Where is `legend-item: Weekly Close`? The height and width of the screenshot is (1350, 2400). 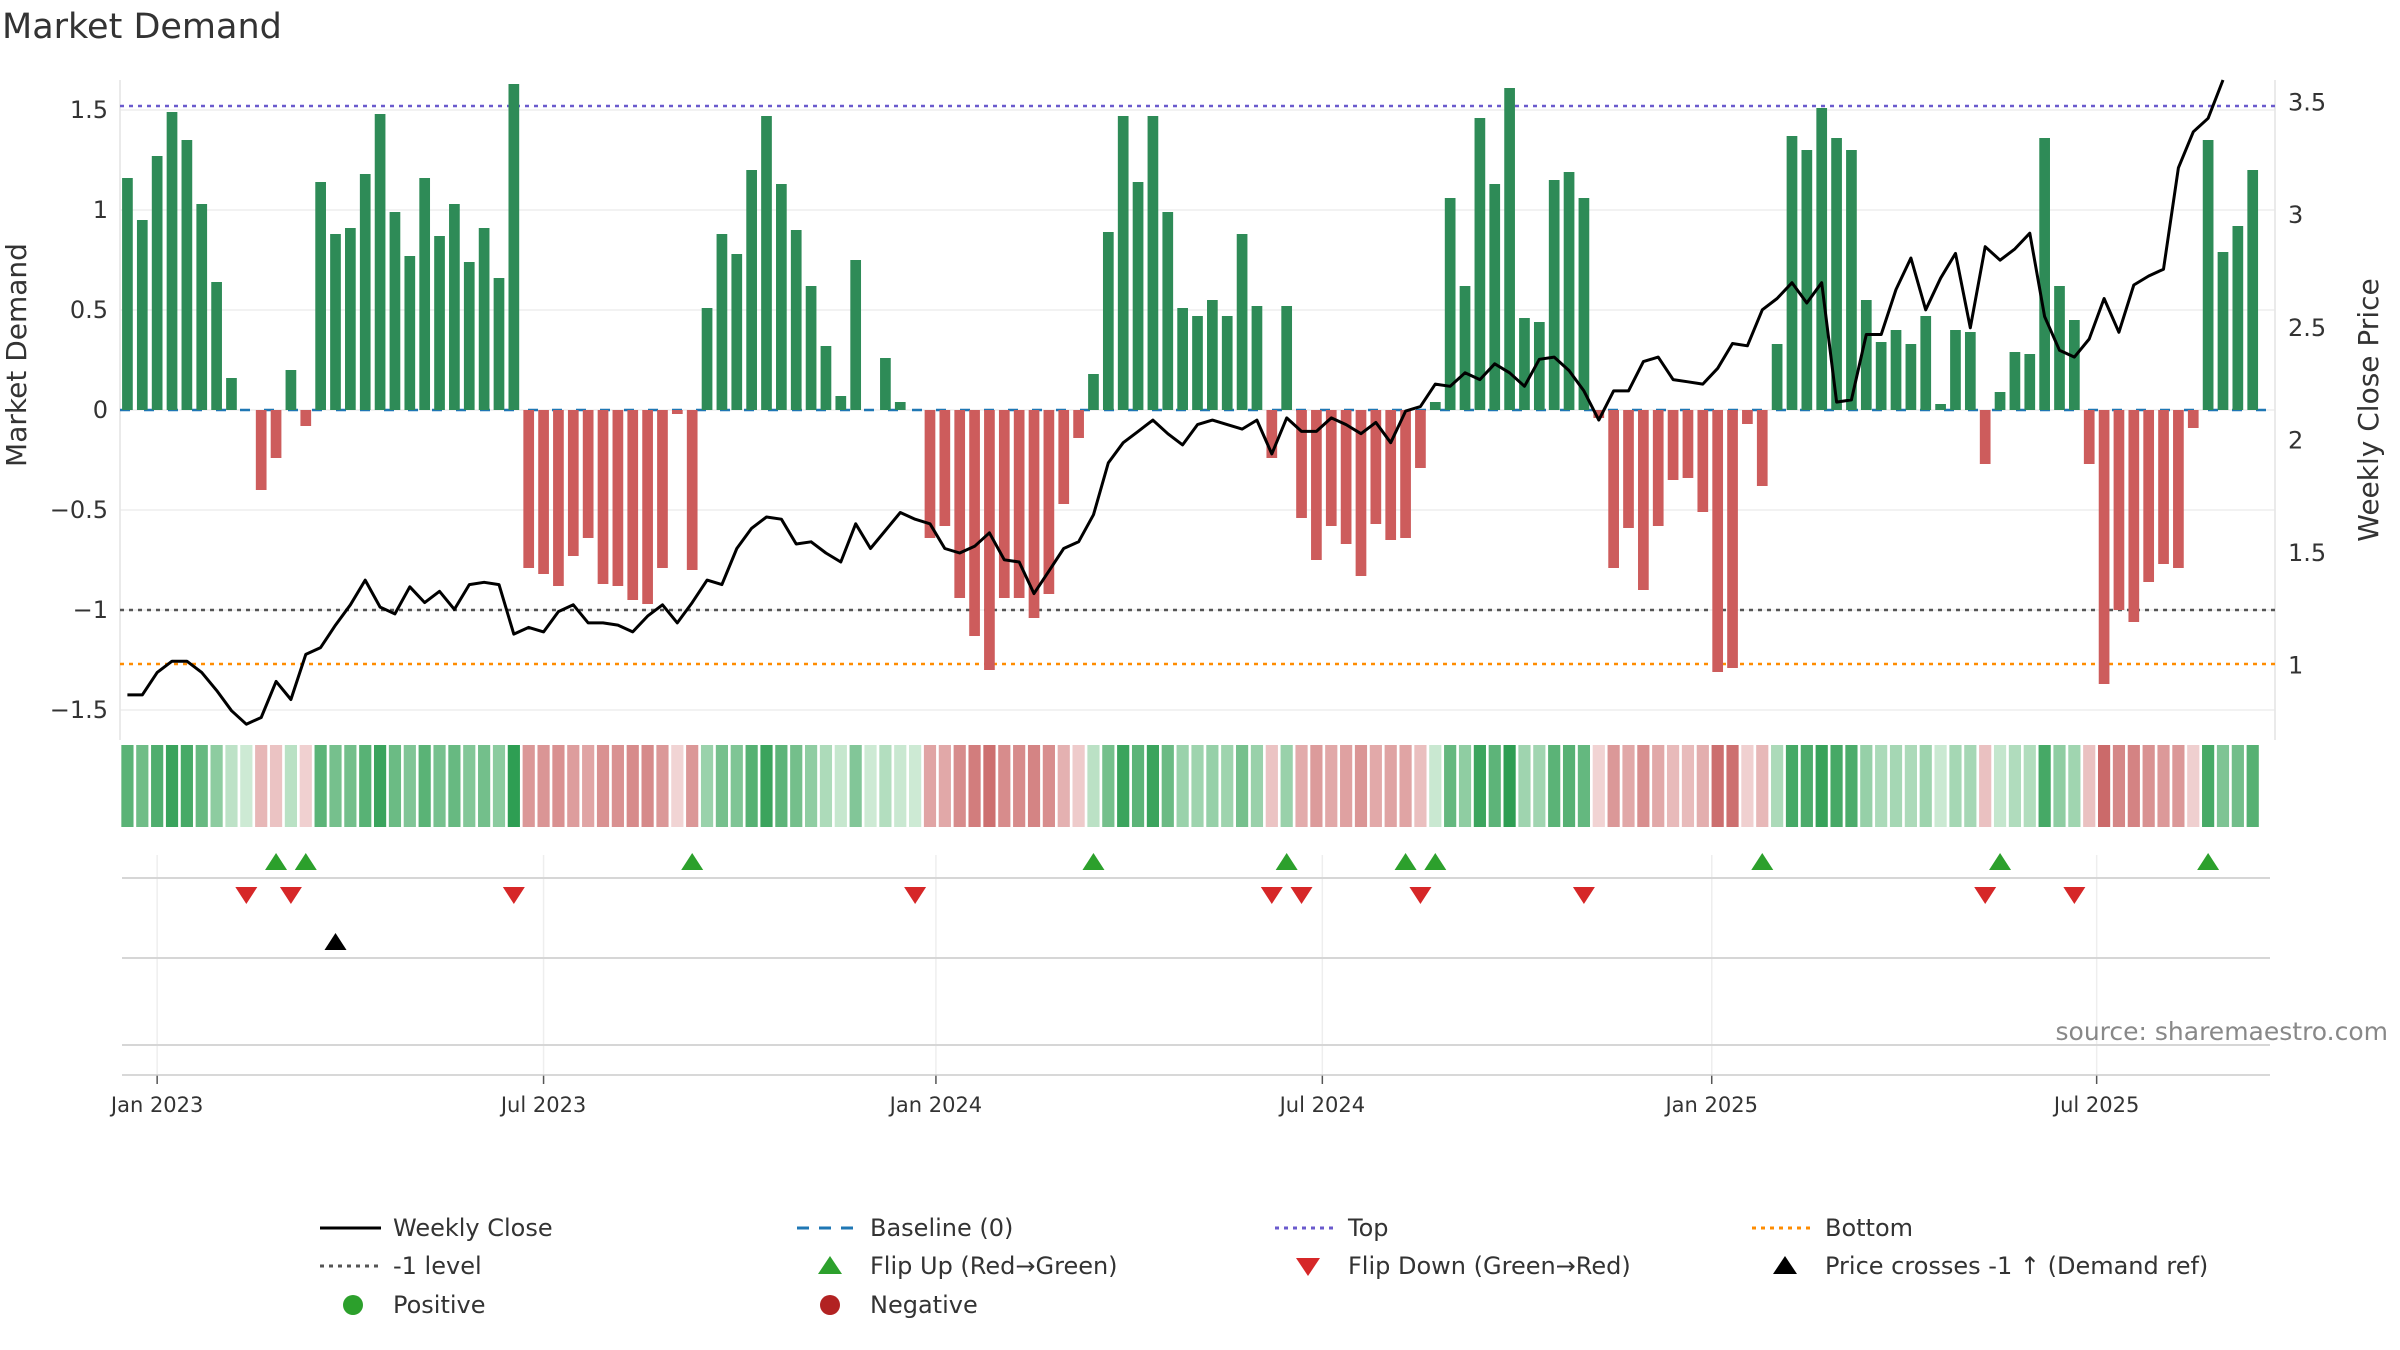 legend-item: Weekly Close is located at coordinates (436, 1228).